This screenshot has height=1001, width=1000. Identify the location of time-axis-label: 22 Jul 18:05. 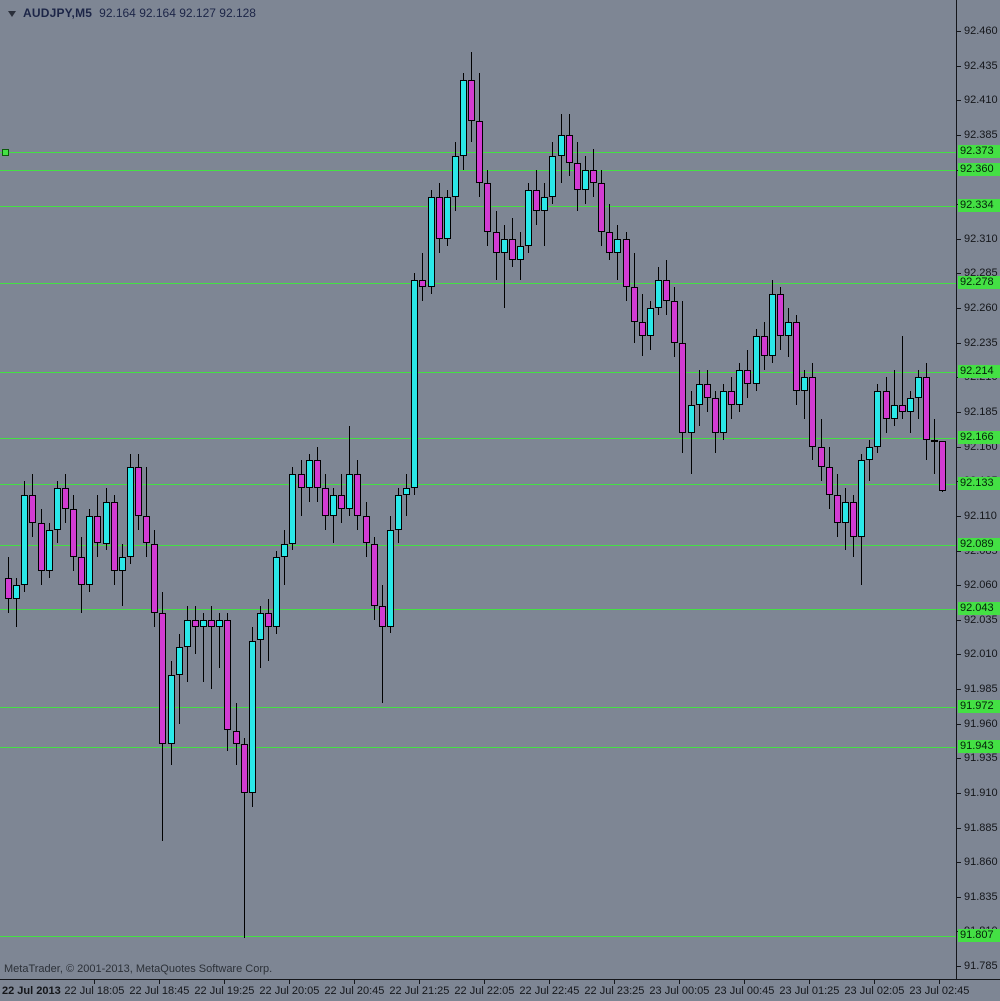
(94, 991).